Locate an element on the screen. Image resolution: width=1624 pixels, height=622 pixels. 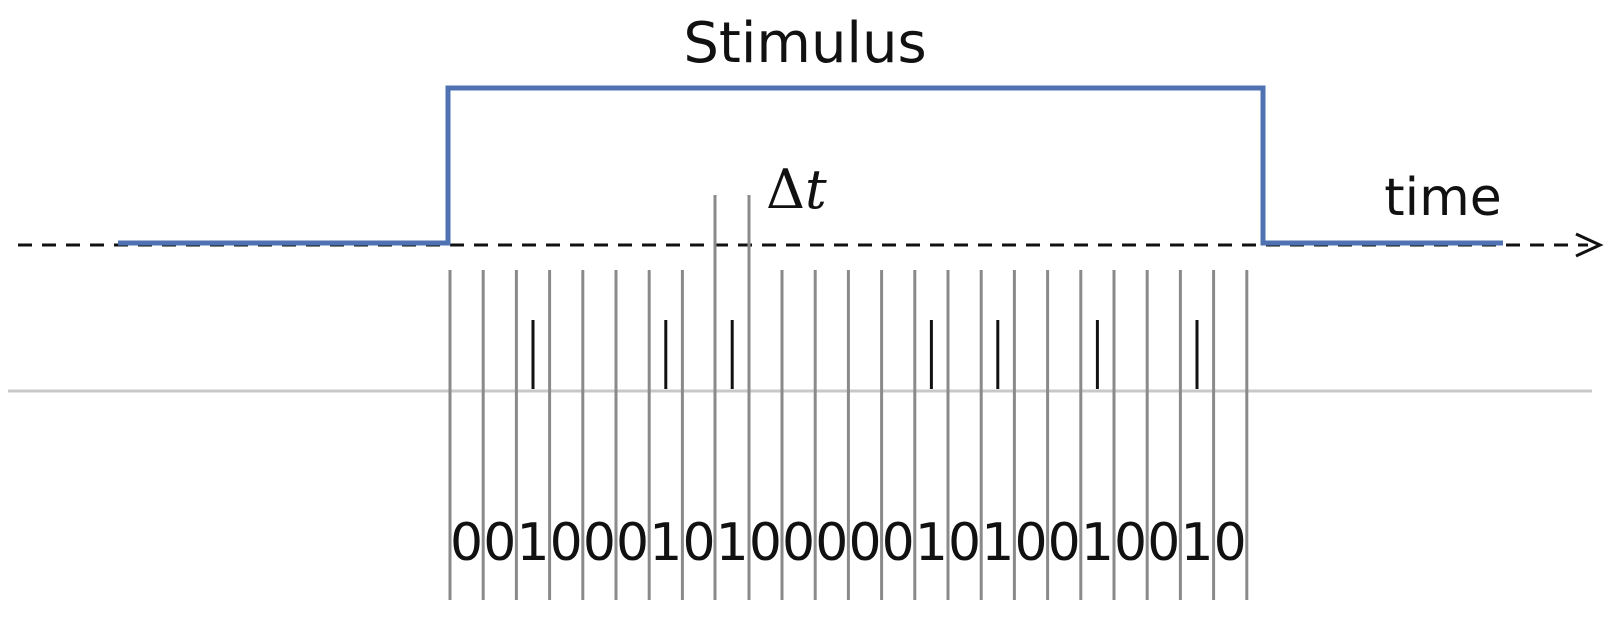
time-axis-arrowhead is located at coordinates (1589, 245).